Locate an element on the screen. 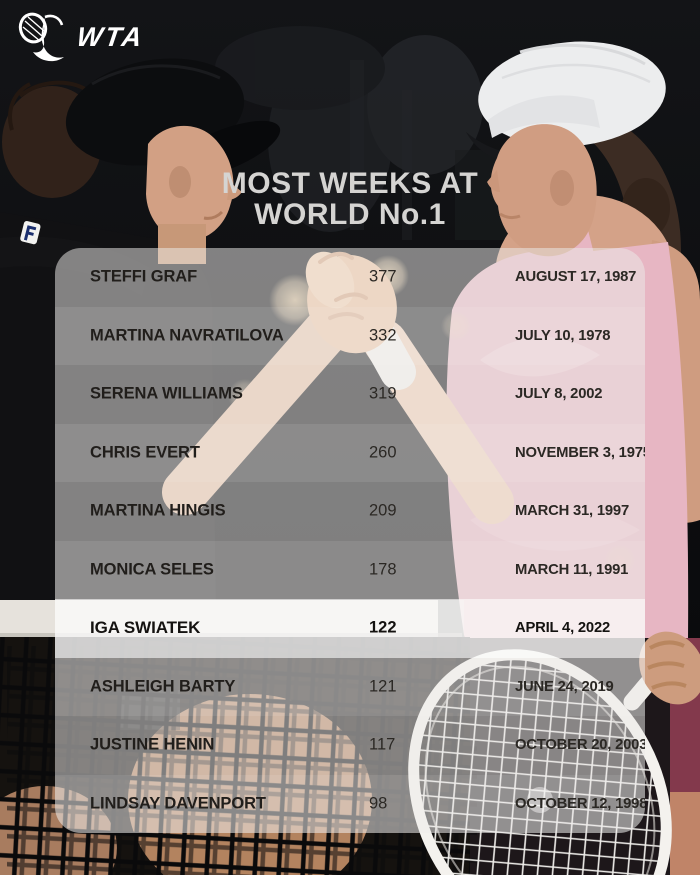 Image resolution: width=700 pixels, height=875 pixels. player-name: LINDSAY DAVENPORT is located at coordinates (178, 803).